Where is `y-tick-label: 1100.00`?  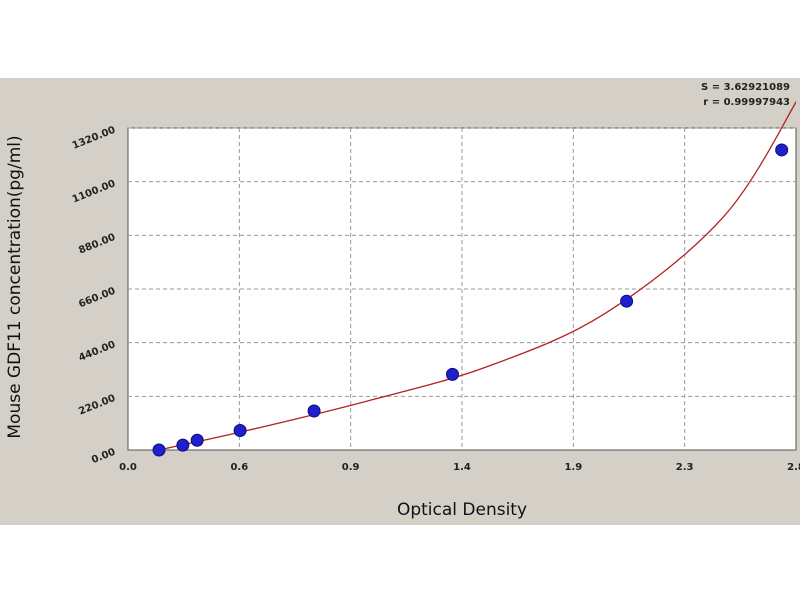 y-tick-label: 1100.00 is located at coordinates (94, 191).